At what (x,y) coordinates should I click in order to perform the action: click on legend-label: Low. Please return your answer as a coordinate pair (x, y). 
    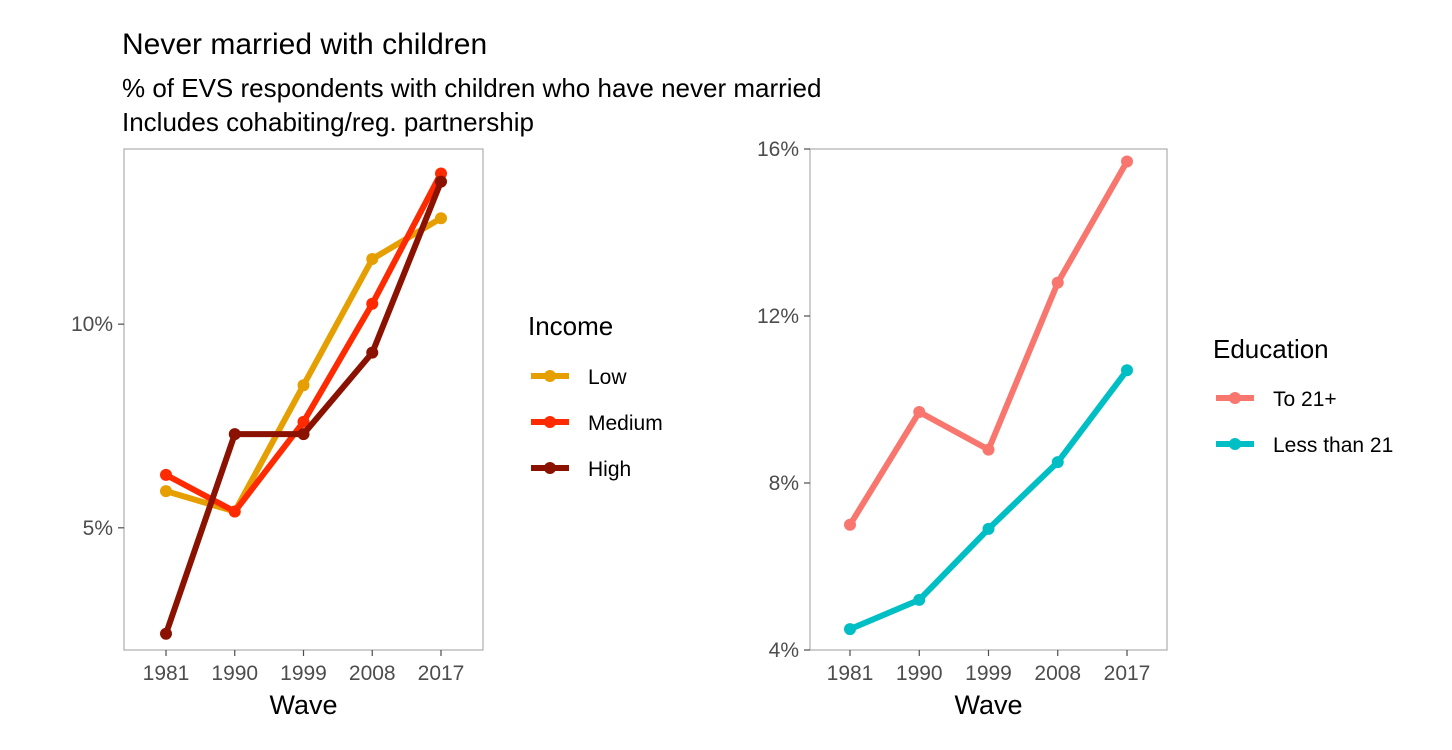
    Looking at the image, I should click on (607, 377).